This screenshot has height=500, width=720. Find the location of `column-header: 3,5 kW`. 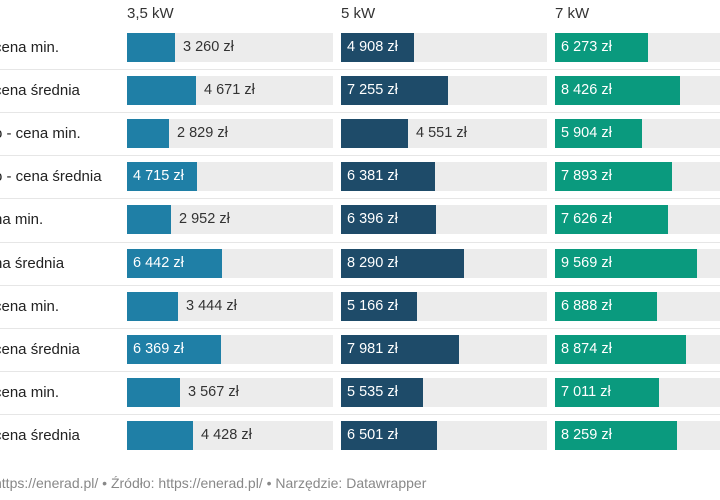

column-header: 3,5 kW is located at coordinates (150, 13).